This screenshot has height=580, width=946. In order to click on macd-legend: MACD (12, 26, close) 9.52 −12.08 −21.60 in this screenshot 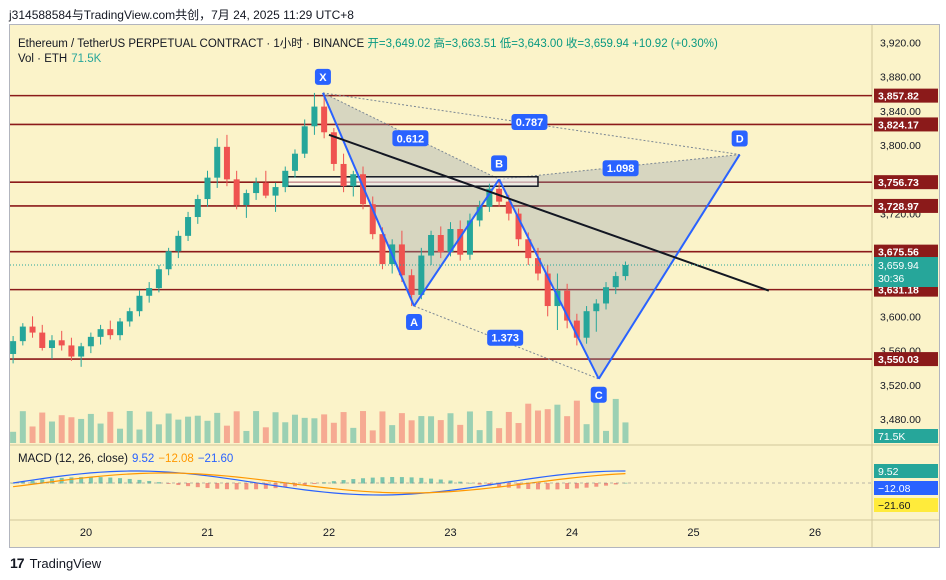, I will do `click(125, 459)`.